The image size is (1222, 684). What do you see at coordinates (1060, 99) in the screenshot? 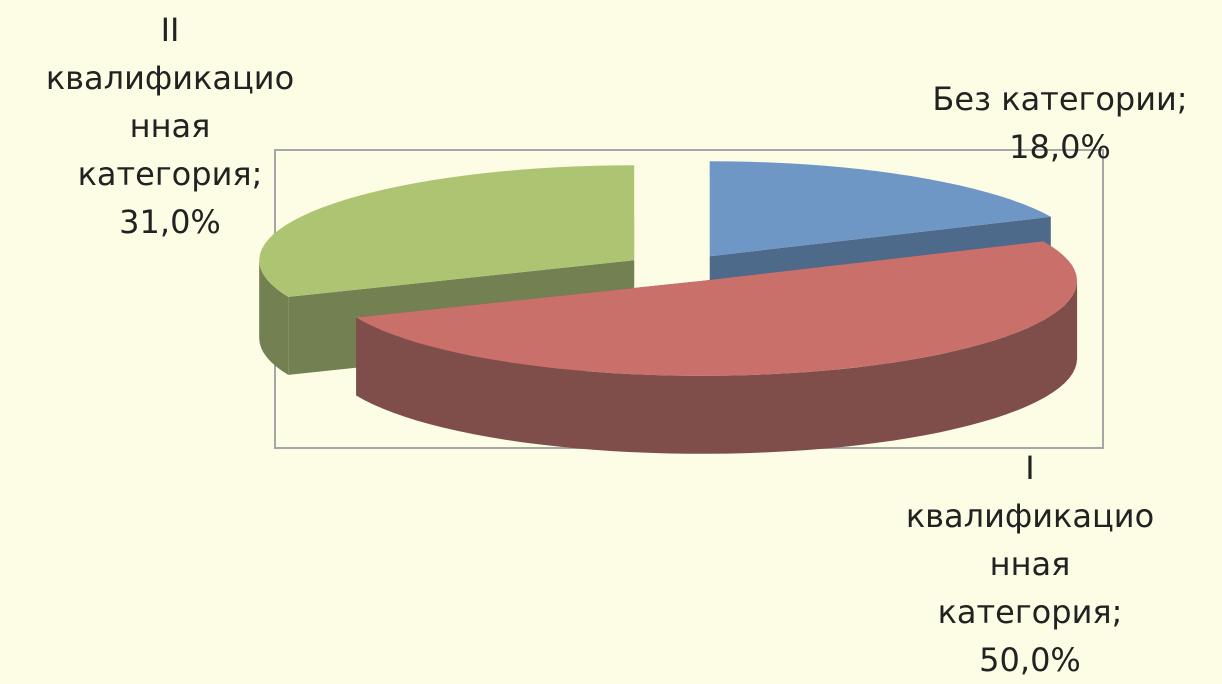
I see `label-line: Без категории;` at bounding box center [1060, 99].